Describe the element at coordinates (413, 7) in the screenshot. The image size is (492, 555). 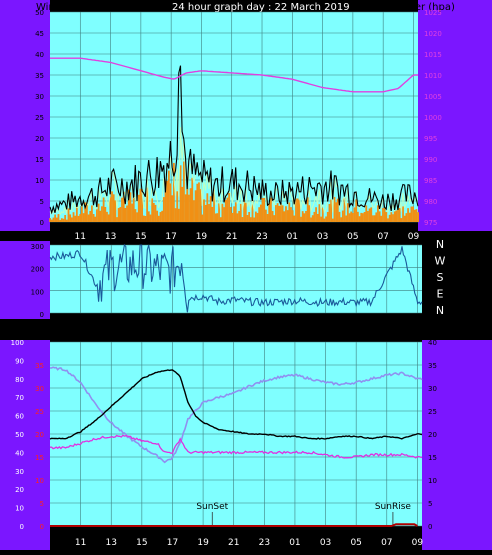
I see `barometer-label: Barometer (hpa)` at that location.